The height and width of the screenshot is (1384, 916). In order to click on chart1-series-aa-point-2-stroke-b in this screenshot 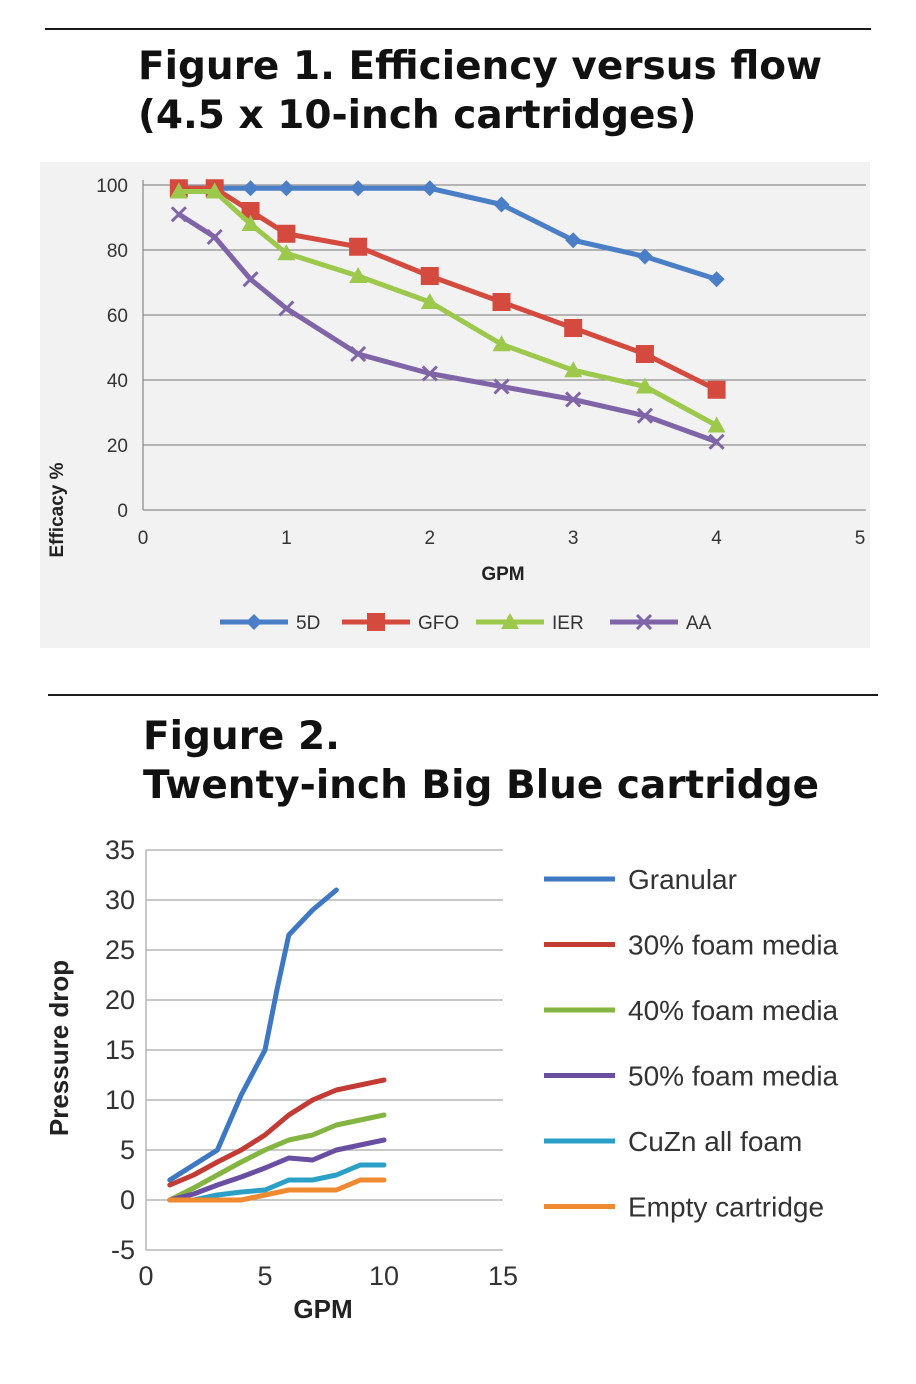, I will do `click(250, 279)`.